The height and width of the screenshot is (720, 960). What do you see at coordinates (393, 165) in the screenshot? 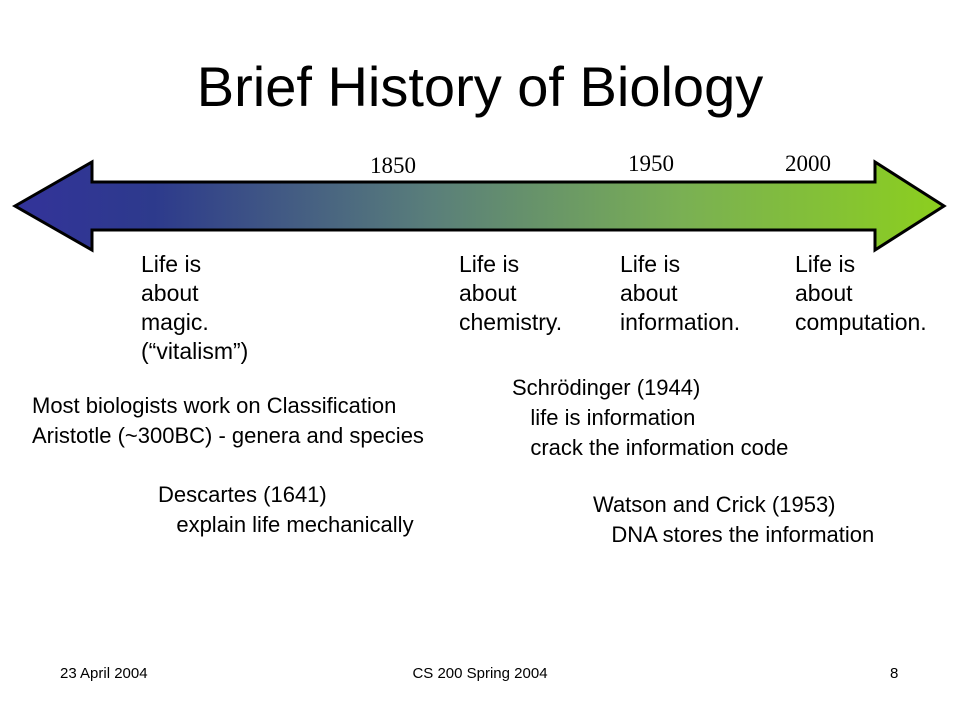
I see `year-label-1850: 1850` at bounding box center [393, 165].